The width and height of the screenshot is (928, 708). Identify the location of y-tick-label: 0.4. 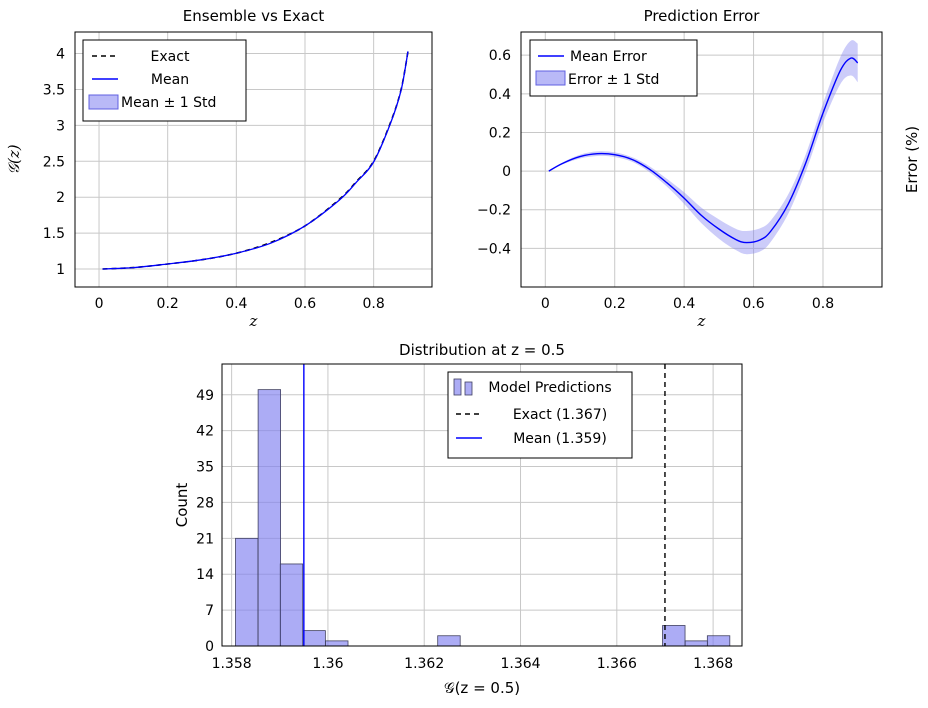
(500, 95).